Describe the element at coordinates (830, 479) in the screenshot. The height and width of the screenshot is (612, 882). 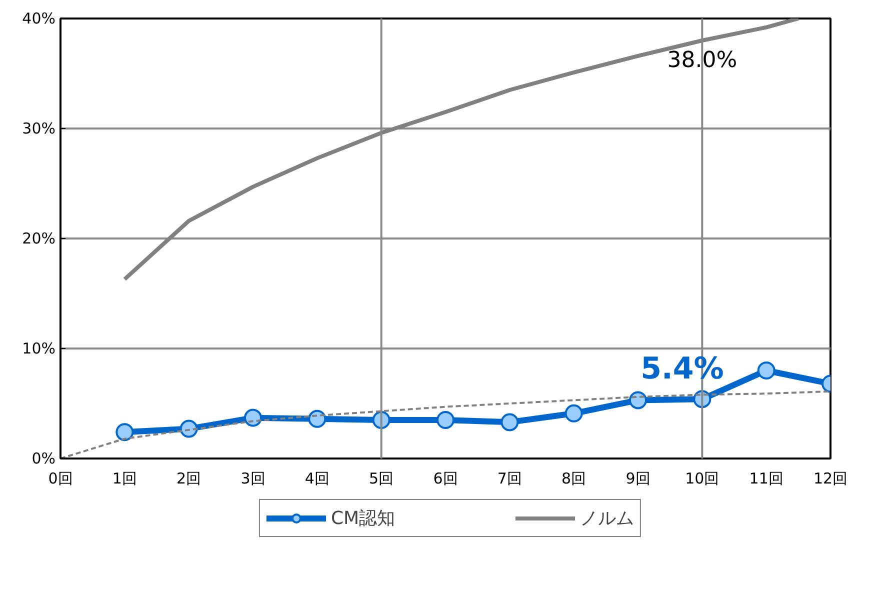
I see `x-tick-label: 12回` at that location.